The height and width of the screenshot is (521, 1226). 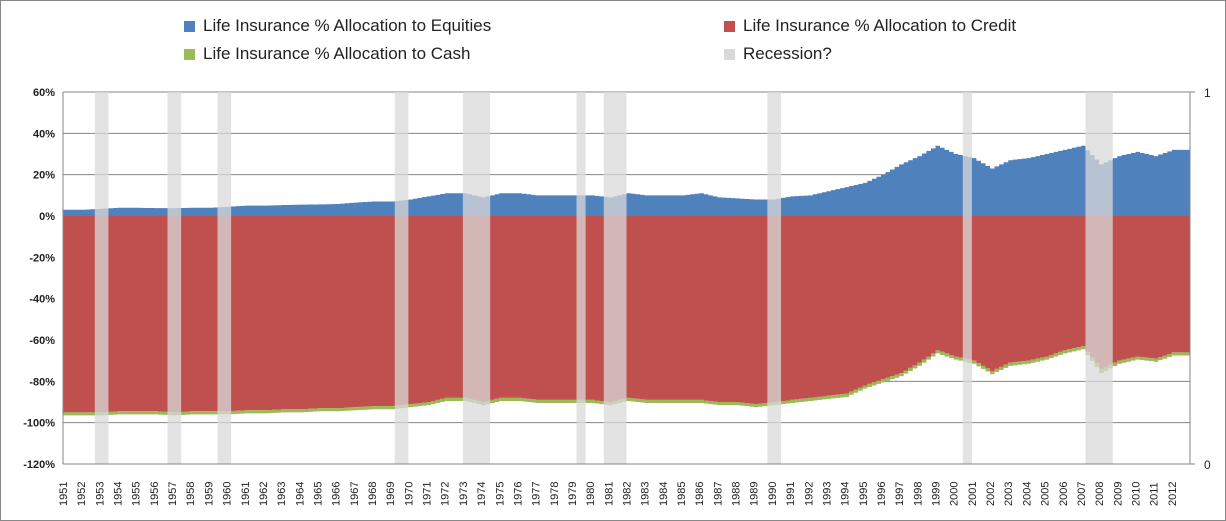 What do you see at coordinates (209, 494) in the screenshot?
I see `x-tick-label: 1959` at bounding box center [209, 494].